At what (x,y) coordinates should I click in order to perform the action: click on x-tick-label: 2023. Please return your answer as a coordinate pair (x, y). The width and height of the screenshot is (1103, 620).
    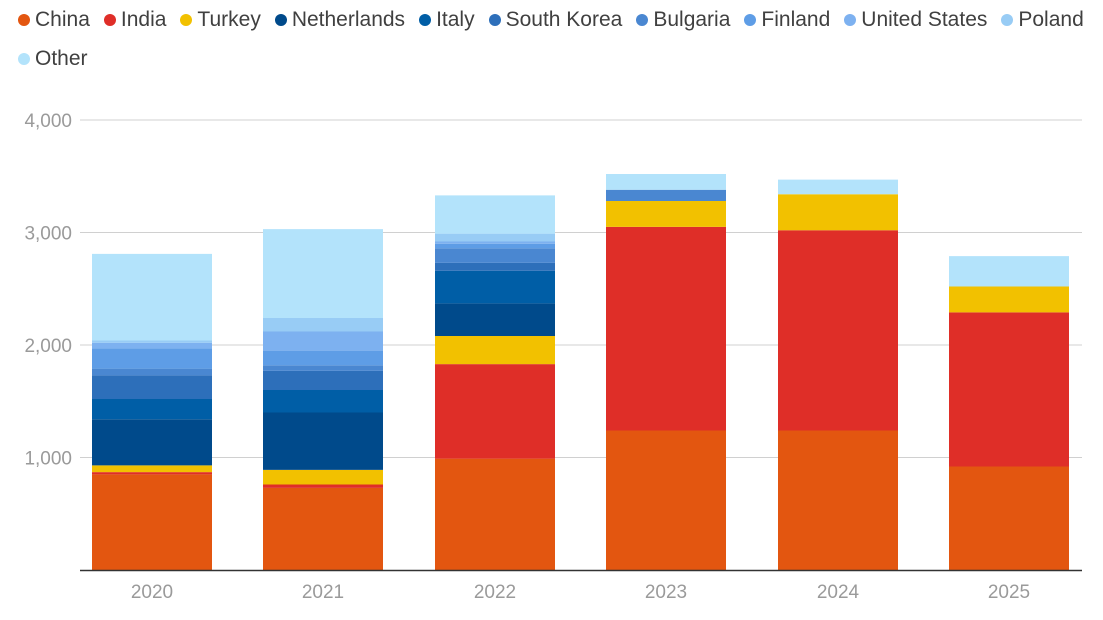
    Looking at the image, I should click on (666, 592).